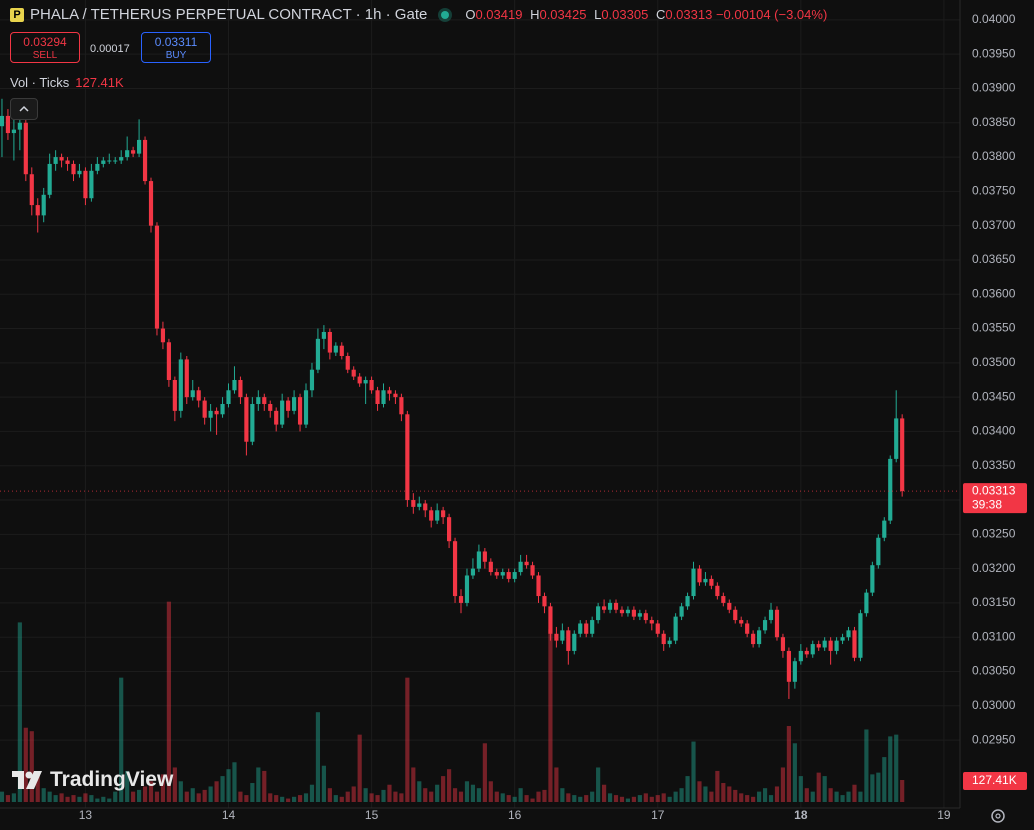 This screenshot has width=1034, height=830. What do you see at coordinates (994, 19) in the screenshot?
I see `y-tick-label: 0.04000` at bounding box center [994, 19].